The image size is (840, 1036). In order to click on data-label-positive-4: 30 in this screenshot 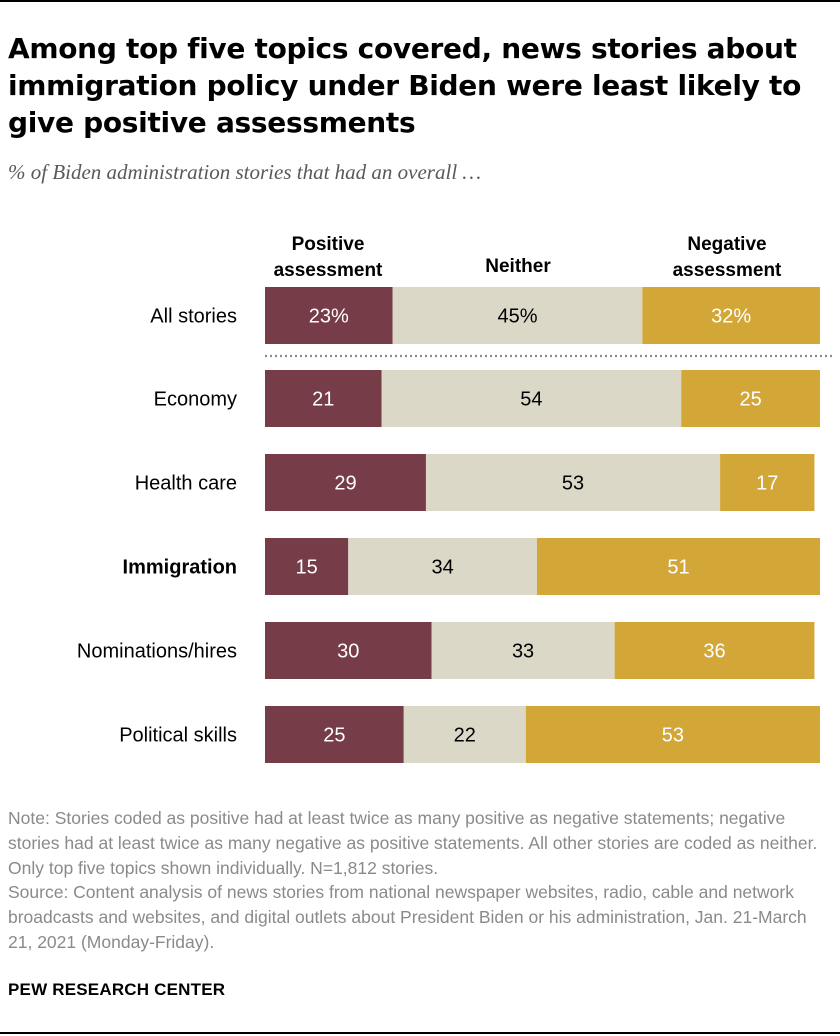, I will do `click(348, 652)`.